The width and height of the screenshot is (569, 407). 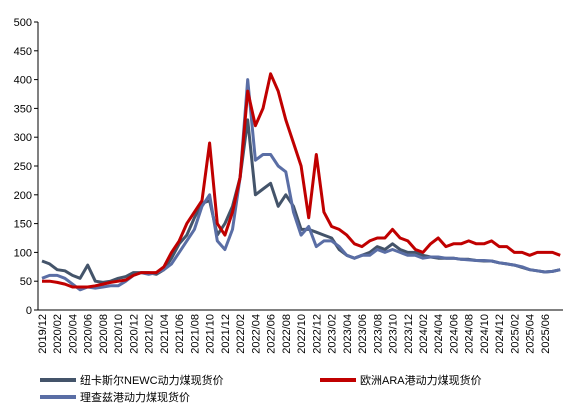 I want to click on y-tick-label: 450, so click(x=23, y=52).